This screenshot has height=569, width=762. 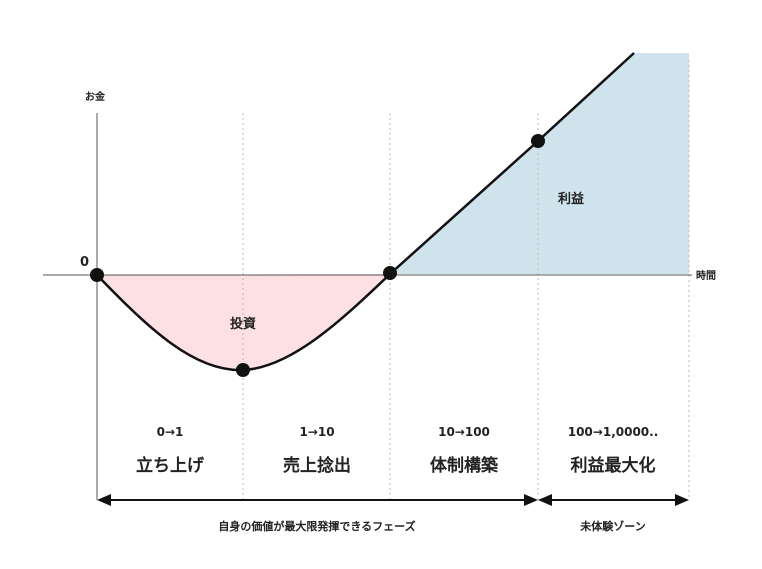 What do you see at coordinates (464, 465) in the screenshot?
I see `stage-name: 体制構築` at bounding box center [464, 465].